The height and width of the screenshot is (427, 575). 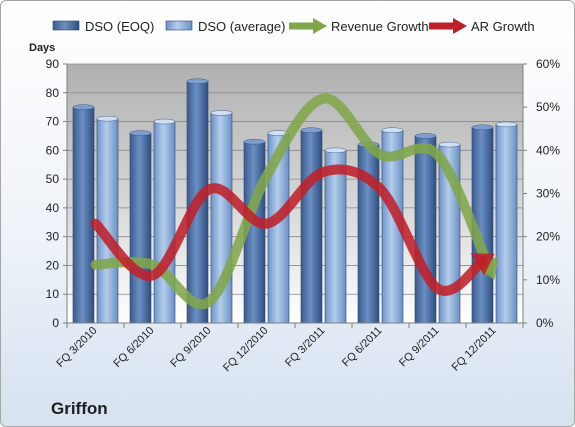 I want to click on right-tick-label: 30%, so click(x=548, y=194).